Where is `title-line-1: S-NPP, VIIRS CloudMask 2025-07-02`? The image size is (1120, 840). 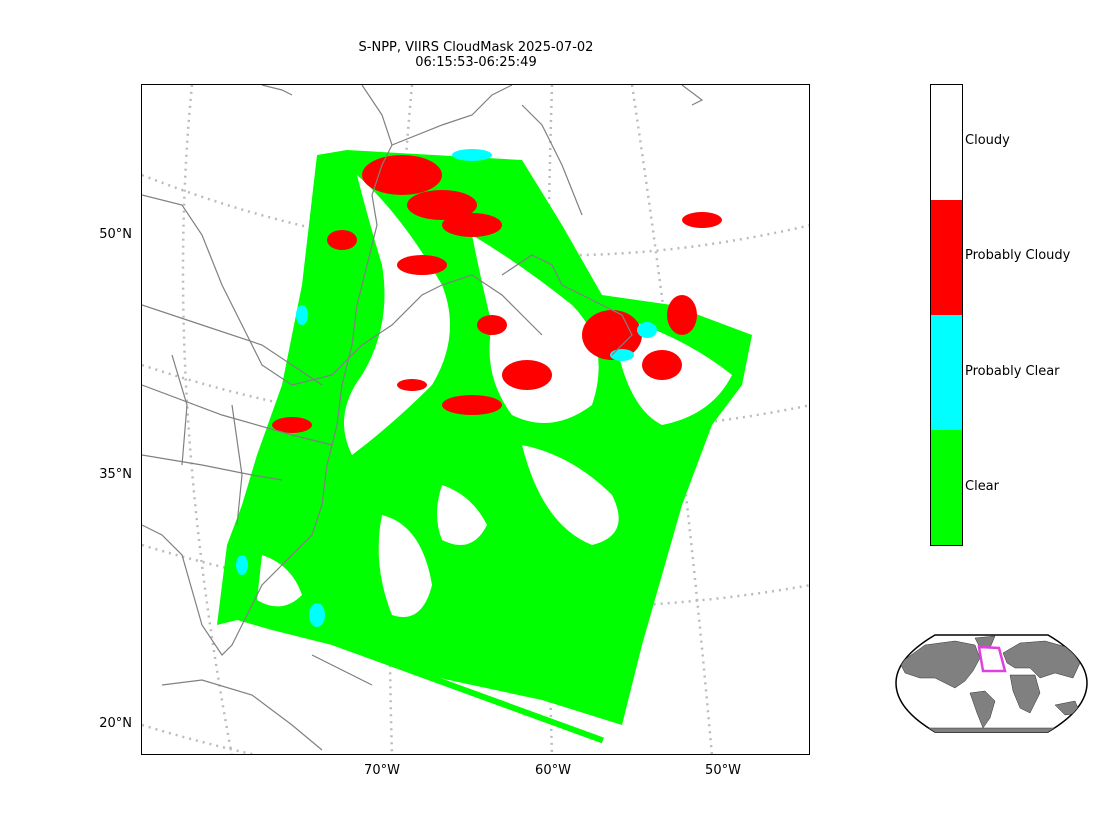
title-line-1: S-NPP, VIIRS CloudMask 2025-07-02 is located at coordinates (476, 47).